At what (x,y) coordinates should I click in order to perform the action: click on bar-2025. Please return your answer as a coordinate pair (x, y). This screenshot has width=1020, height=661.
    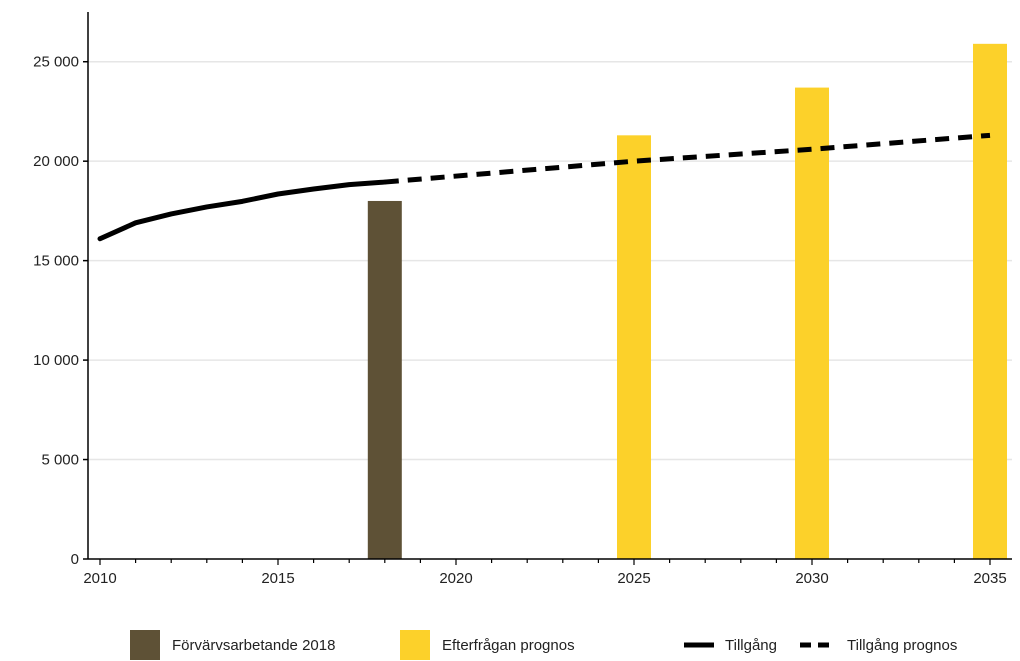
    Looking at the image, I should click on (634, 347).